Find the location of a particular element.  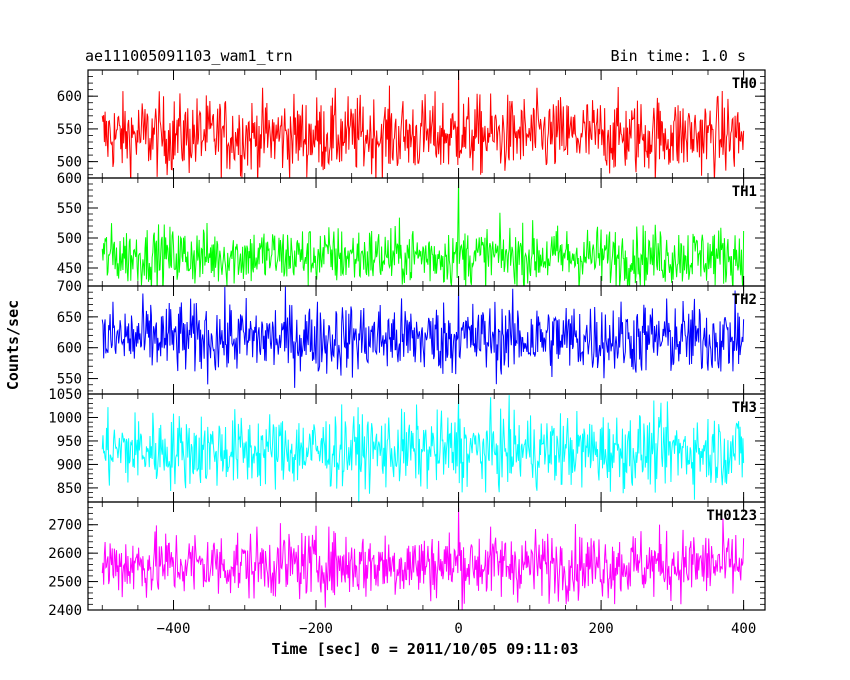

y-tick-label: 450 is located at coordinates (69, 269).